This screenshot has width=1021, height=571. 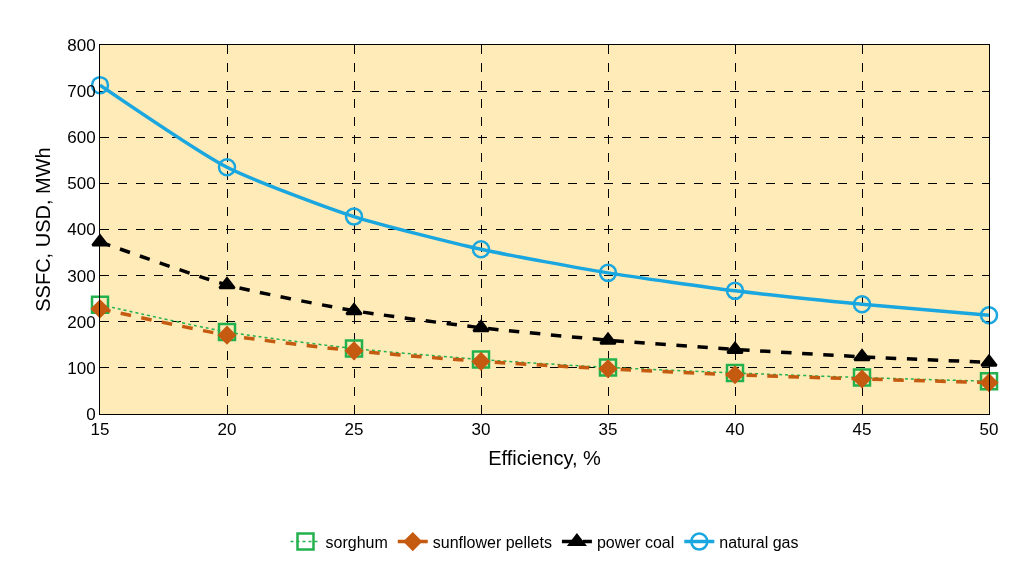 What do you see at coordinates (81, 276) in the screenshot?
I see `y-tick-label: 300` at bounding box center [81, 276].